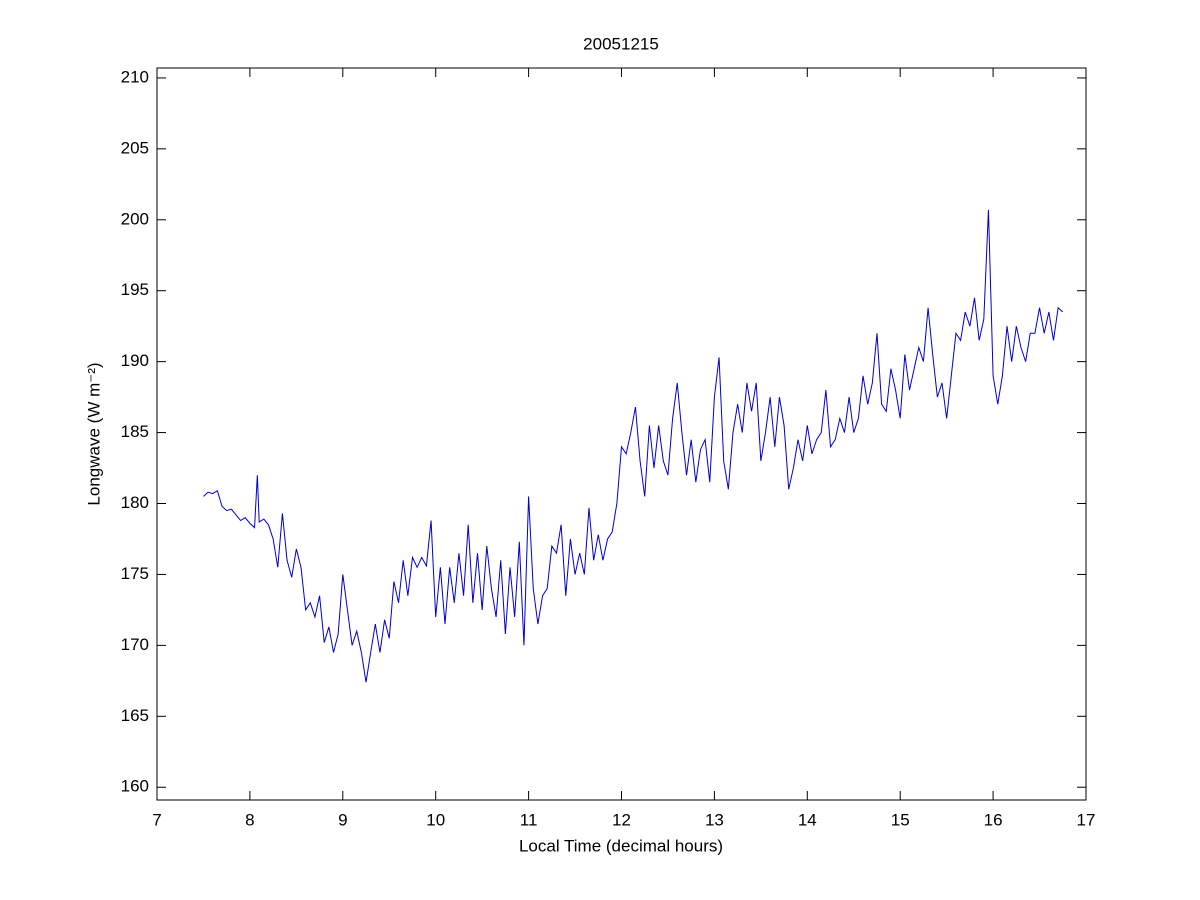 The height and width of the screenshot is (900, 1200). I want to click on y-tick-label: 200, so click(135, 218).